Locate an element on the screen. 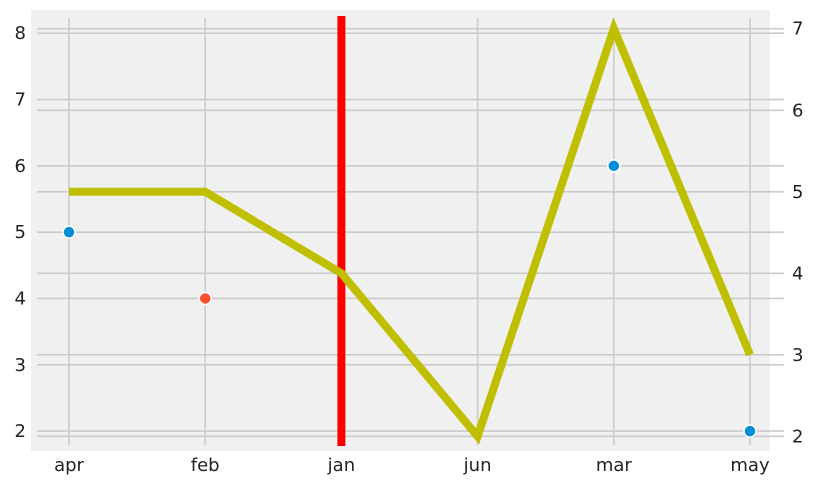 The image size is (819, 489). vertical-line-jan is located at coordinates (341, 231).